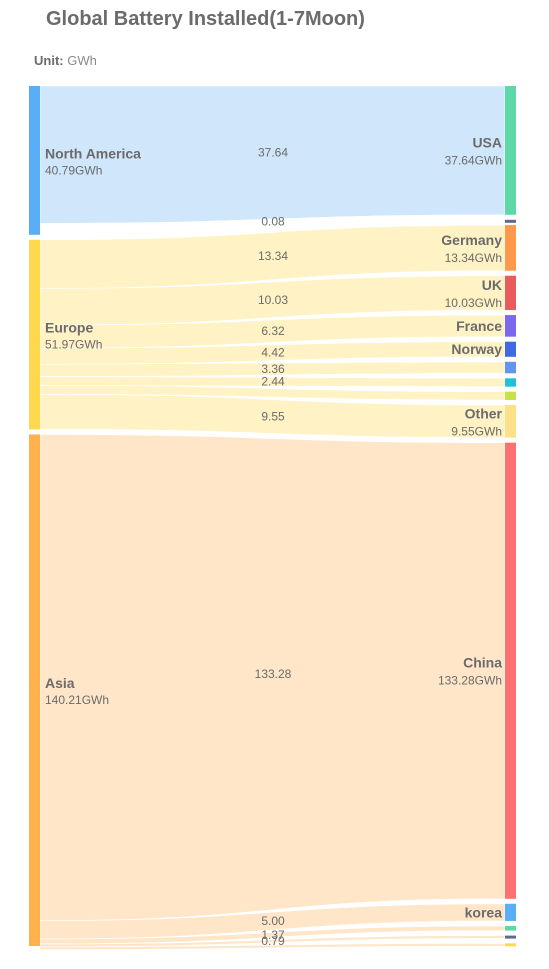  I want to click on target-node-usa, so click(510, 150).